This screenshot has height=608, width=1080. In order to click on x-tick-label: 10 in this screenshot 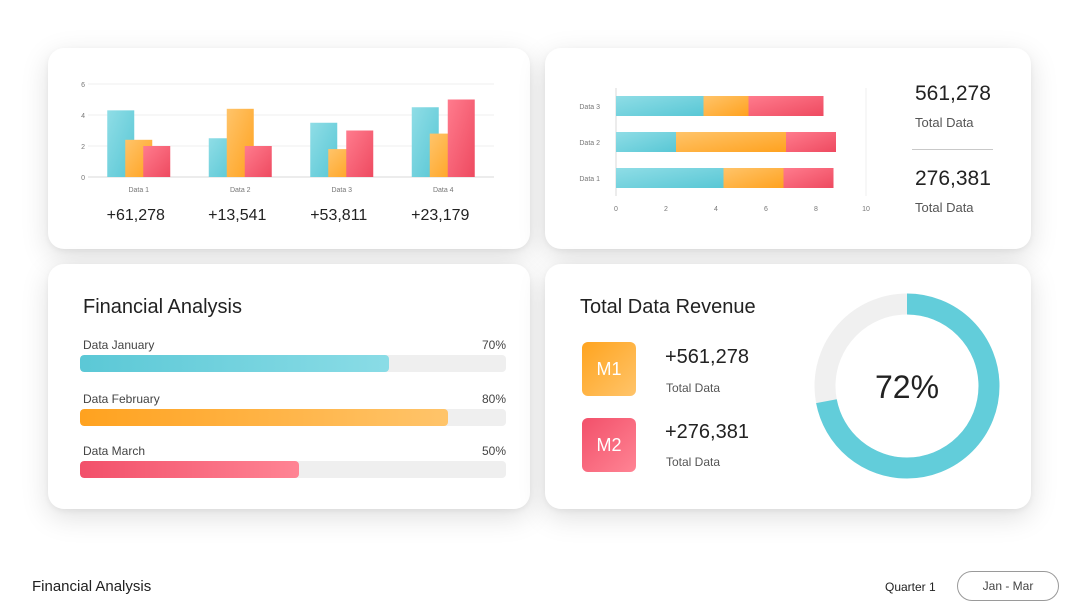, I will do `click(866, 209)`.